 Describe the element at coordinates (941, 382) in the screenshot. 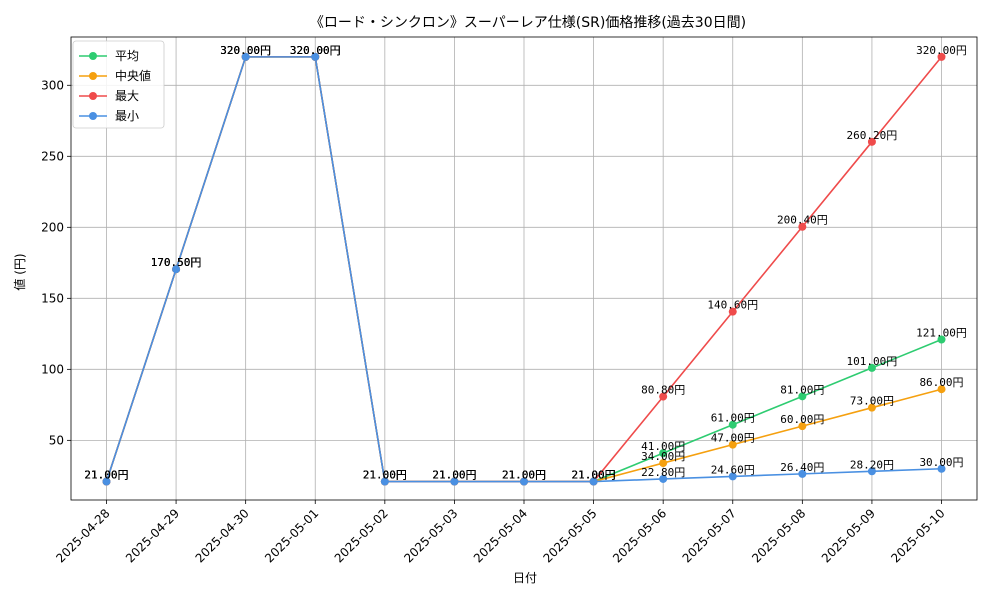

I see `data-label: 86.00円` at that location.